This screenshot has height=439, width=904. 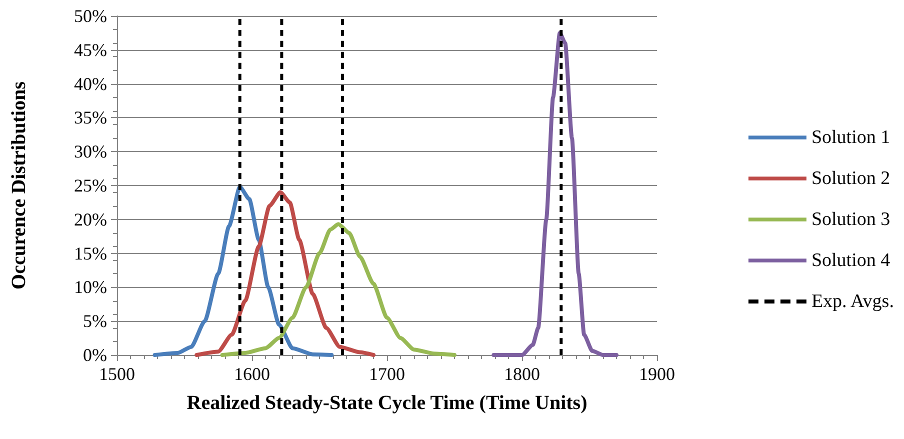 I want to click on y-tick-label: 5%, so click(x=95, y=321).